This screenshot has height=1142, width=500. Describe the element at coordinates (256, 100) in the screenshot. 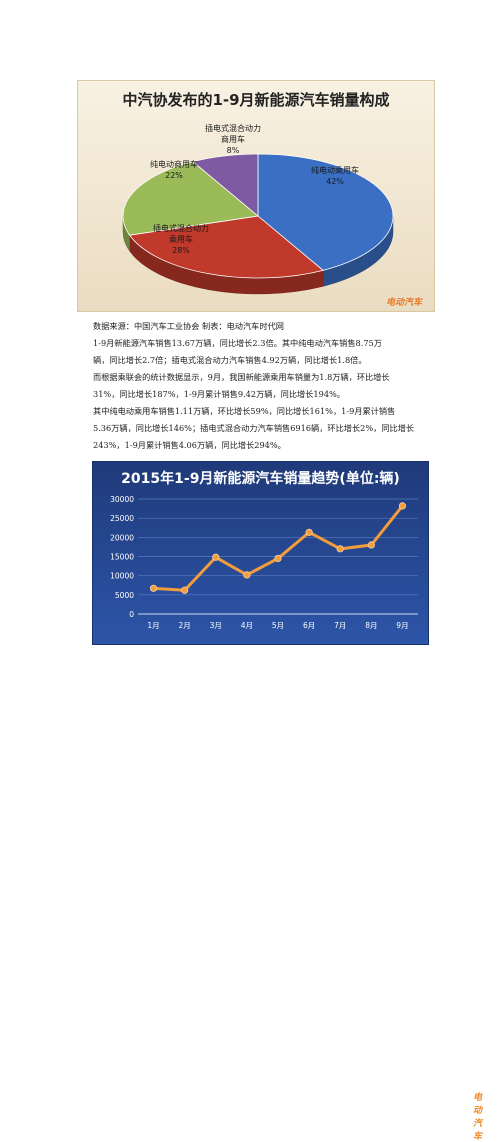

I see `pie-chart-title: 中汽协发布的1-9月新能源汽车销量构成` at that location.